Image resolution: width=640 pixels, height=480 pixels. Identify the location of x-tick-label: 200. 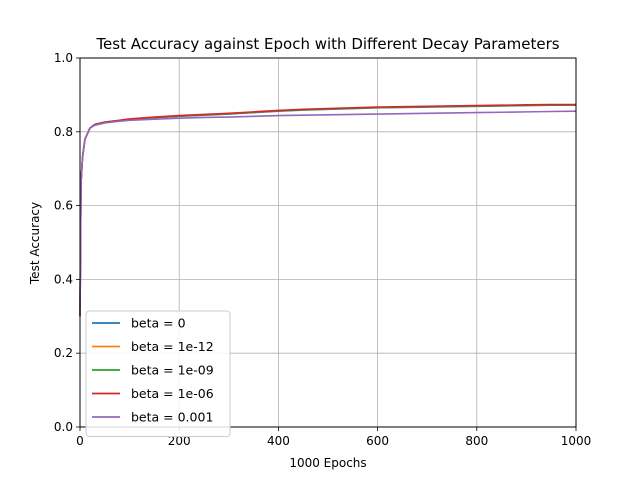
(179, 441).